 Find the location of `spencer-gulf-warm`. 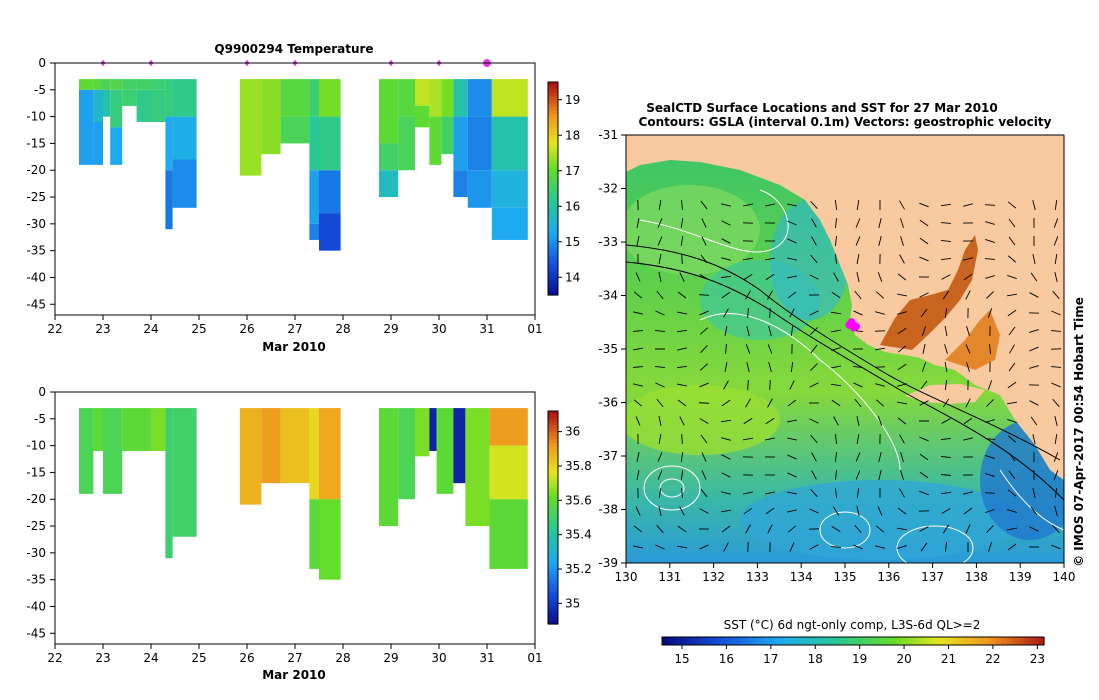

spencer-gulf-warm is located at coordinates (929, 292).